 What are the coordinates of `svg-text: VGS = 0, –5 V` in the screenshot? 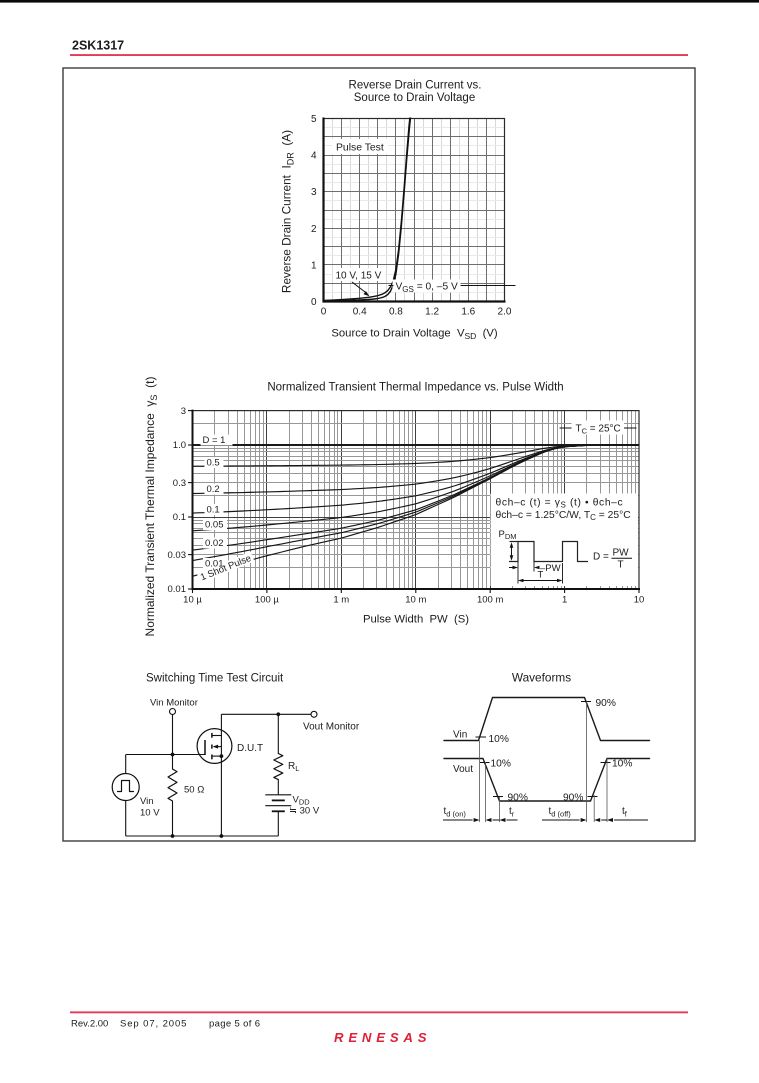 It's located at (427, 288).